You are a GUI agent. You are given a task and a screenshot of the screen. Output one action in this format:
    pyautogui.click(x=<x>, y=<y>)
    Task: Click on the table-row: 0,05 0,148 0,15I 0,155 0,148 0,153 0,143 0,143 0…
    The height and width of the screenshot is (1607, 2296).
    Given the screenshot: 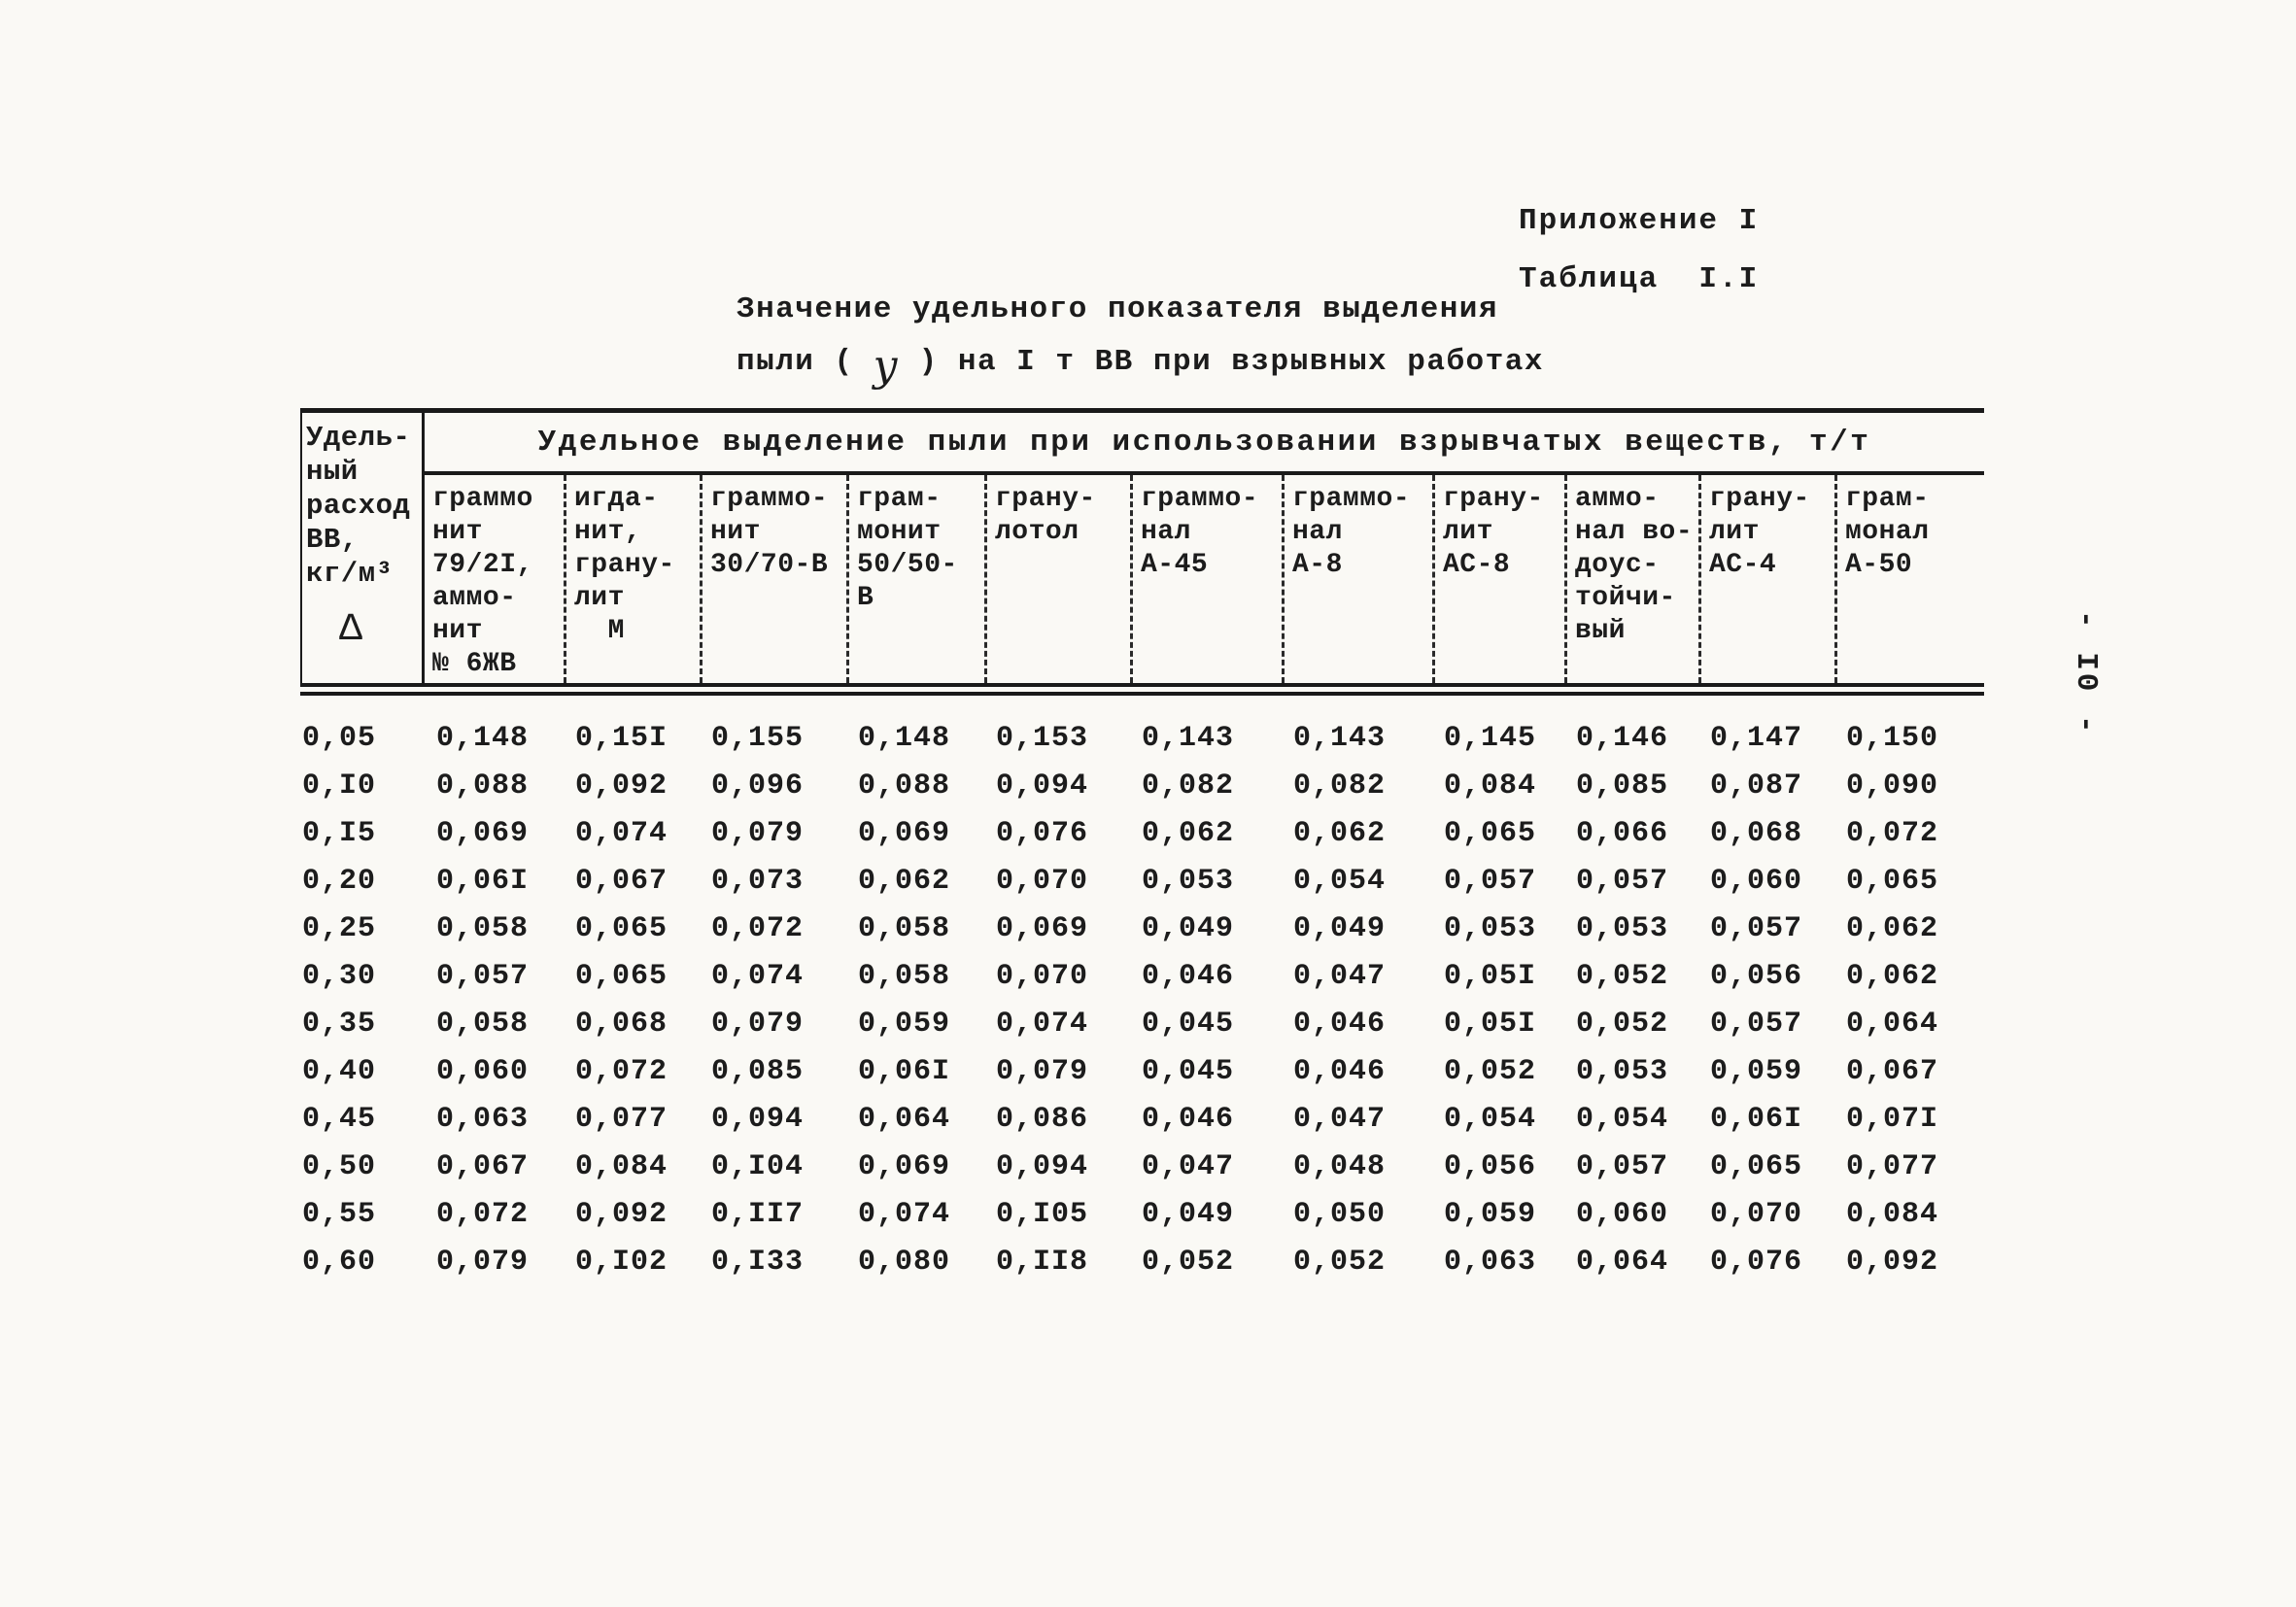 What is the action you would take?
    pyautogui.click(x=1142, y=739)
    